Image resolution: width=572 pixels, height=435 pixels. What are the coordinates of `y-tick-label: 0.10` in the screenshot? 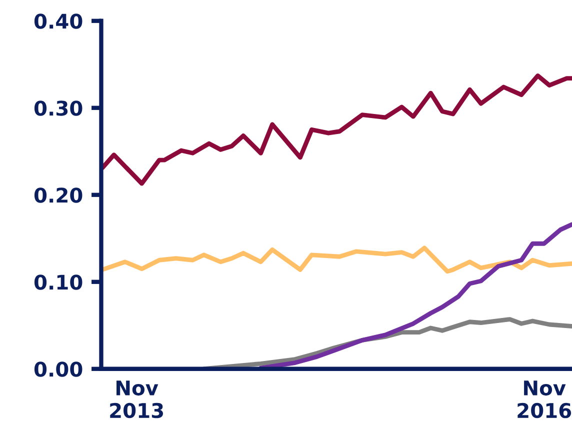 It's located at (58, 282).